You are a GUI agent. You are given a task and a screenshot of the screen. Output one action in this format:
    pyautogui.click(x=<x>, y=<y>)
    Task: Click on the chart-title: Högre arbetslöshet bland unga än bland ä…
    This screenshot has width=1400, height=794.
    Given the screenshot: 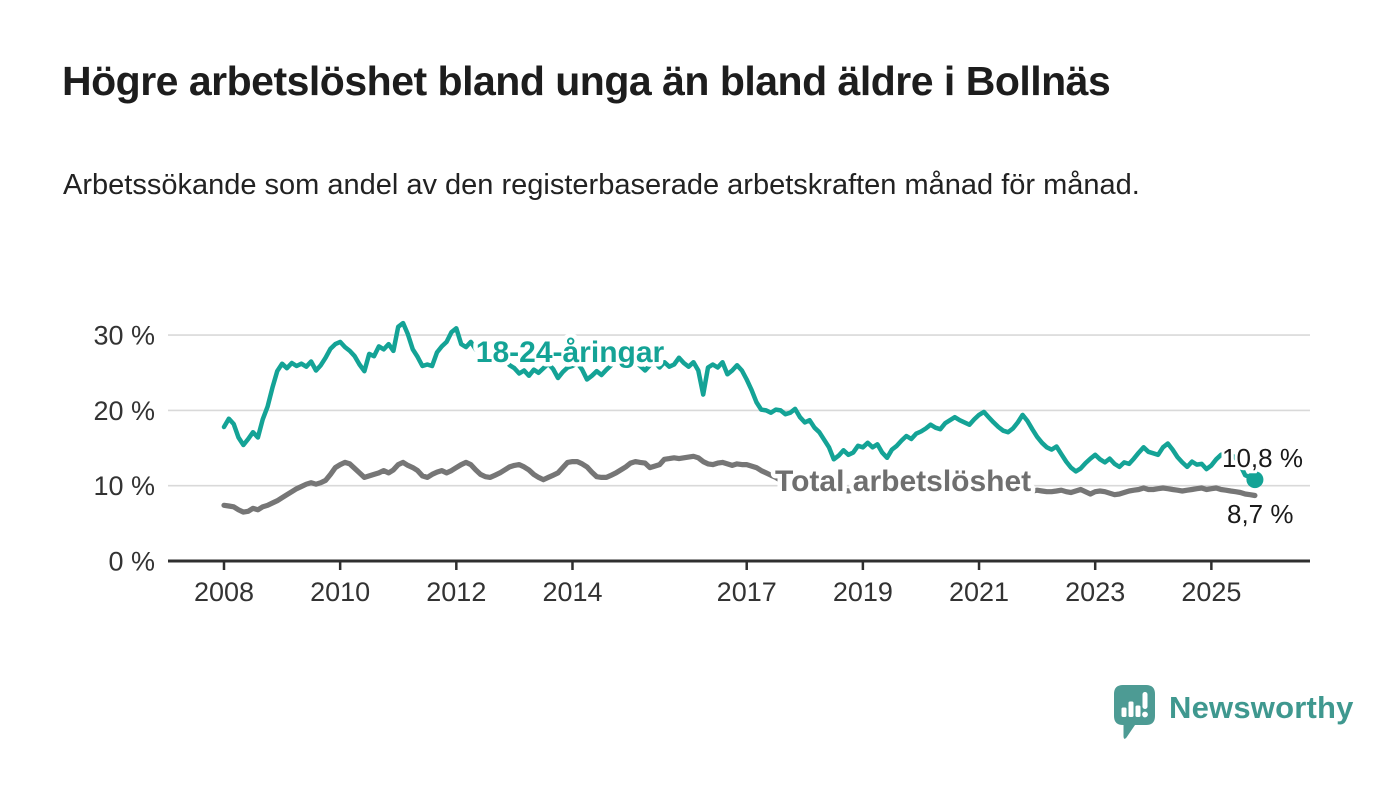 What is the action you would take?
    pyautogui.click(x=586, y=81)
    